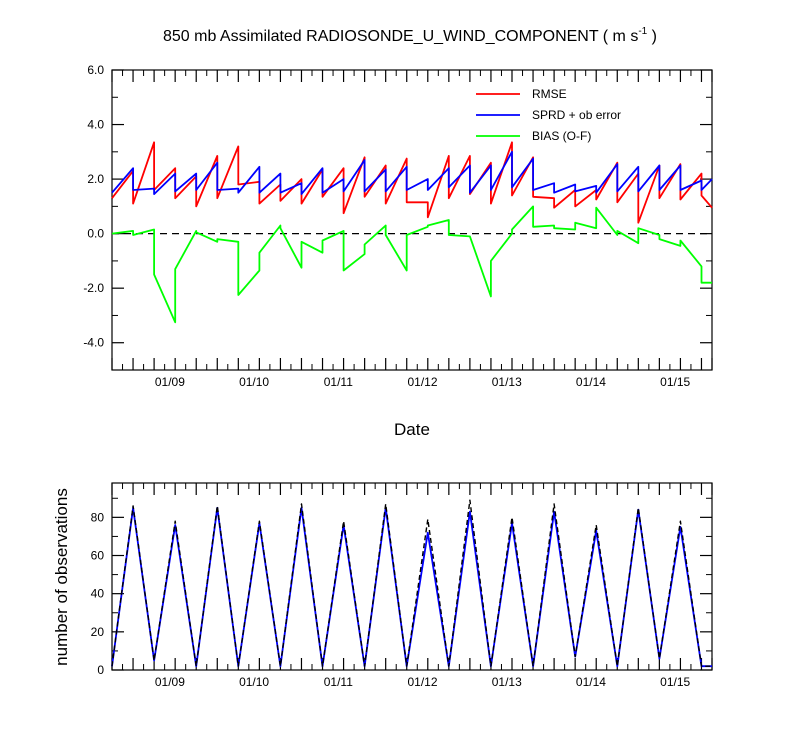  Describe the element at coordinates (576, 115) in the screenshot. I see `legend-label: SPRD + ob error` at that location.